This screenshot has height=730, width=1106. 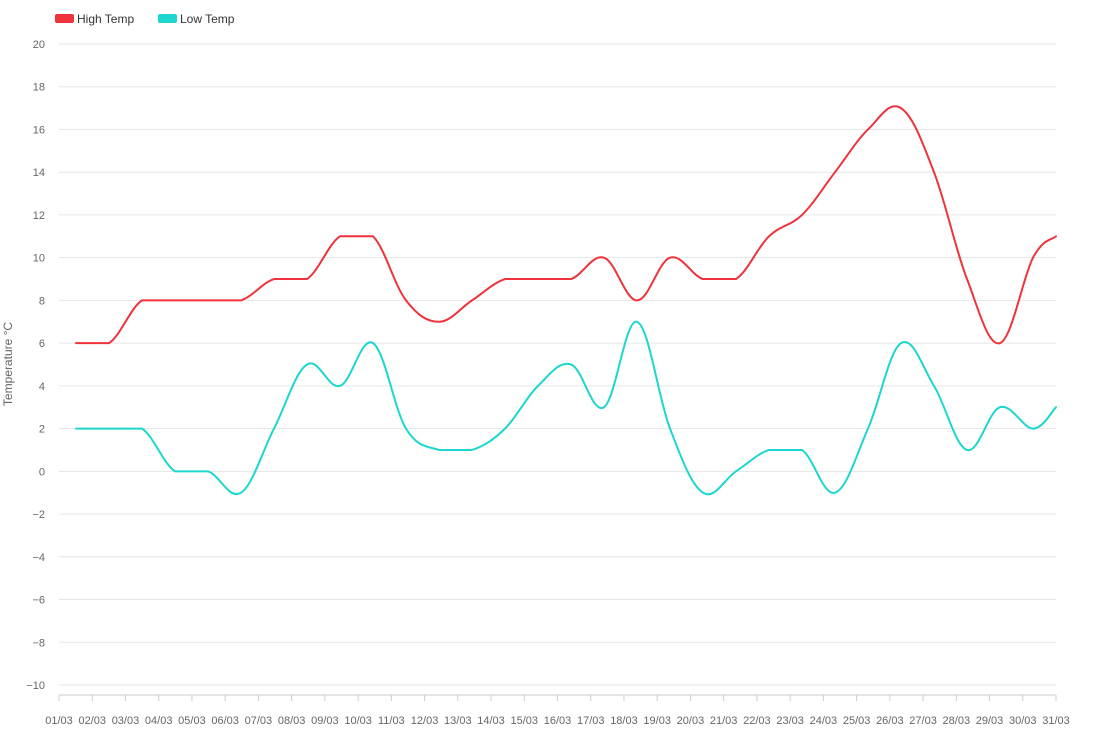 I want to click on x-tick-label: 31/03, so click(x=1056, y=721).